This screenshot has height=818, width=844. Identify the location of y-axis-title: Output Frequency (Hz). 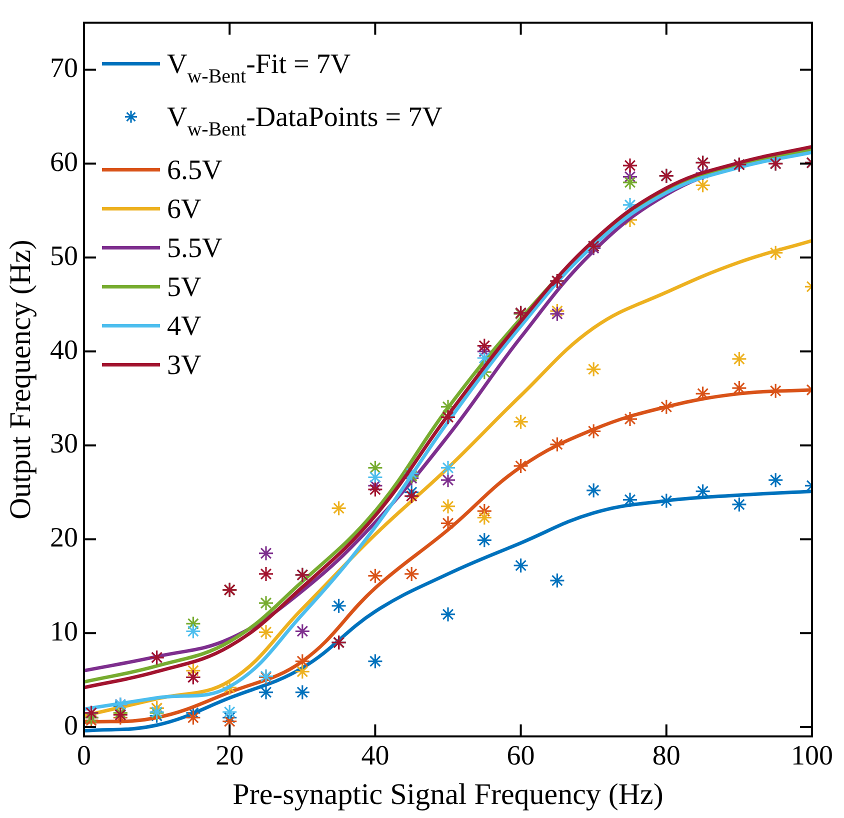
(20, 380).